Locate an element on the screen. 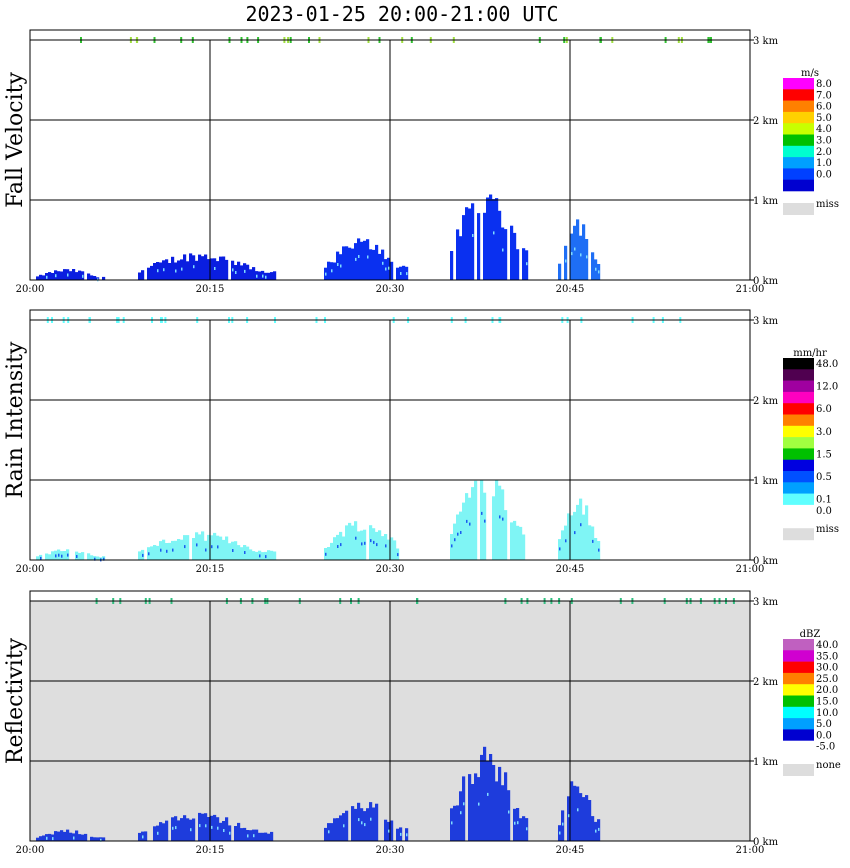 This screenshot has width=850, height=868. y-tick-label: 2 km is located at coordinates (766, 121).